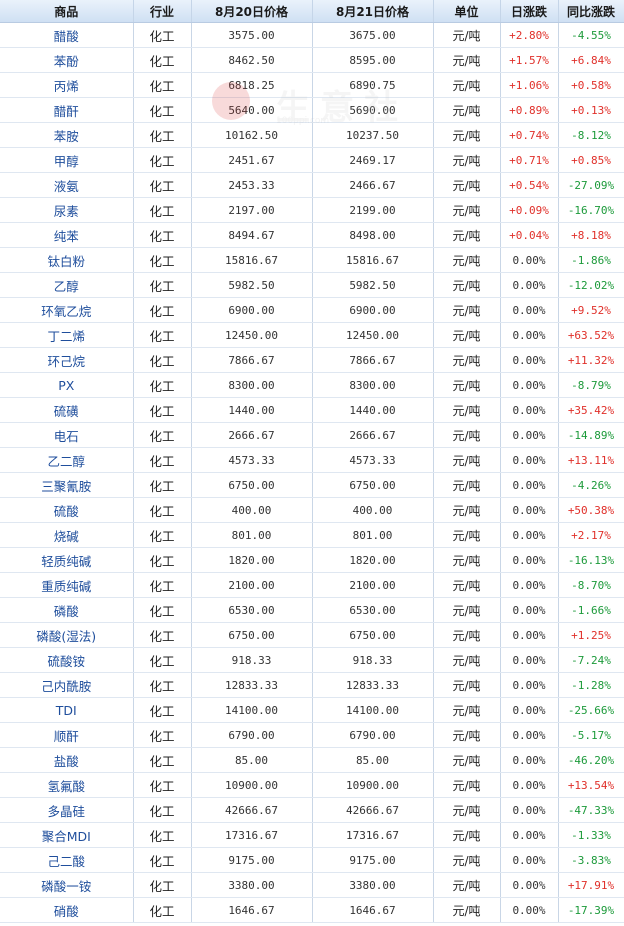  I want to click on table-row: 环氧乙烷 化工 6900.00 6900.00 元/吨 0.00% +9.52%, so click(312, 310).